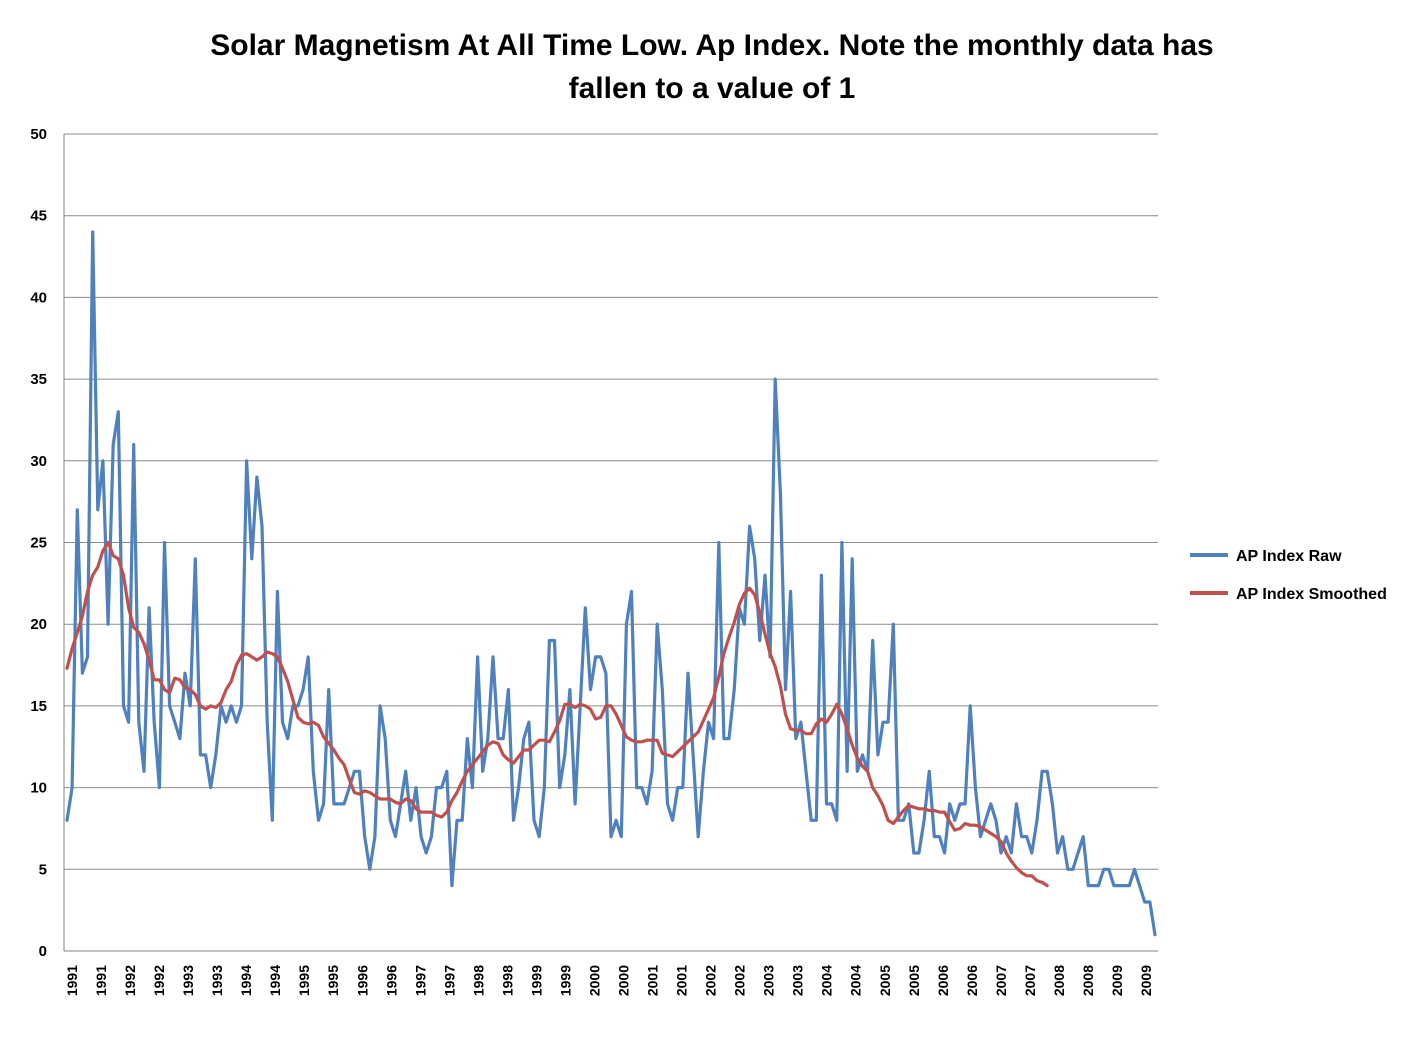  I want to click on y-tick-label: 25, so click(38, 543).